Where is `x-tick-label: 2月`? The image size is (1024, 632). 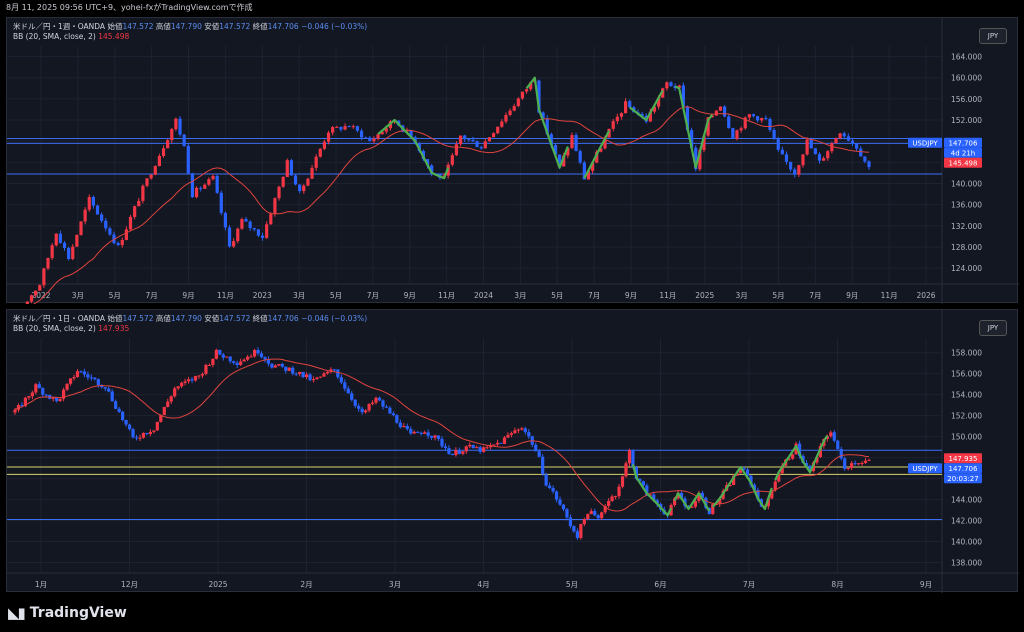 x-tick-label: 2月 is located at coordinates (306, 584).